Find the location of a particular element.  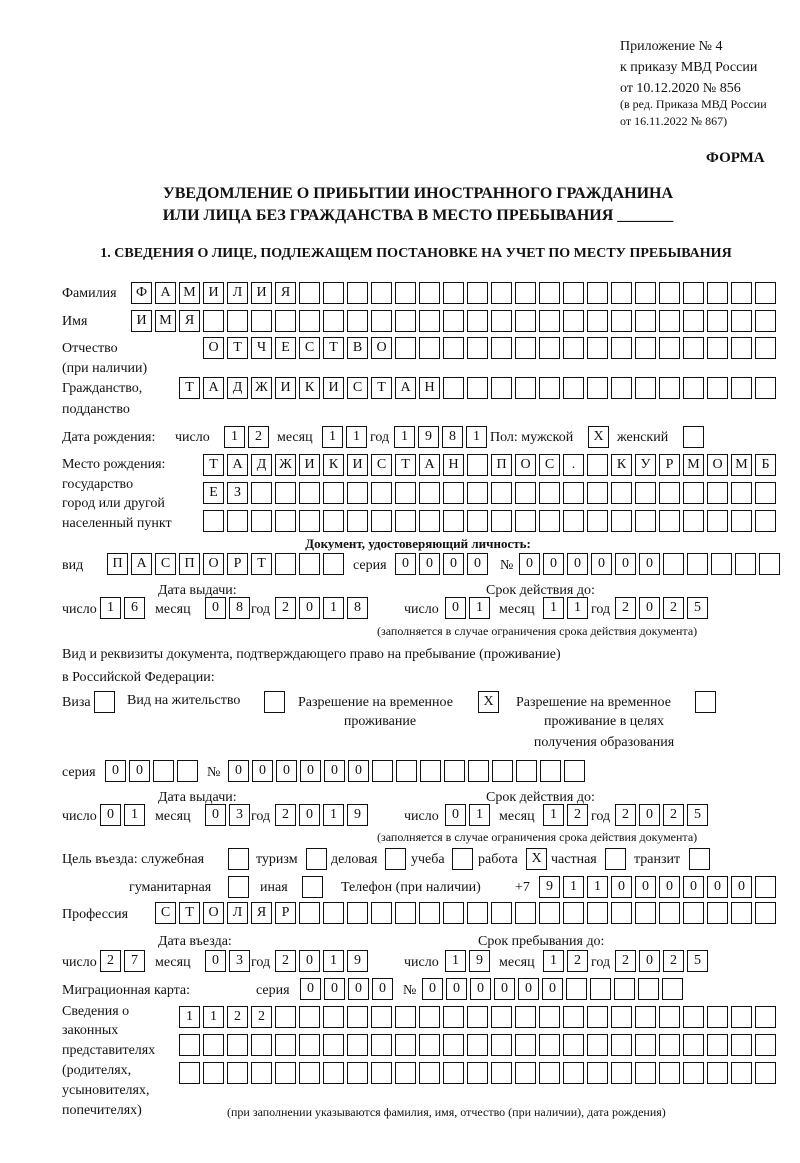

purpose-humanitarian-checkbox is located at coordinates (238, 887).